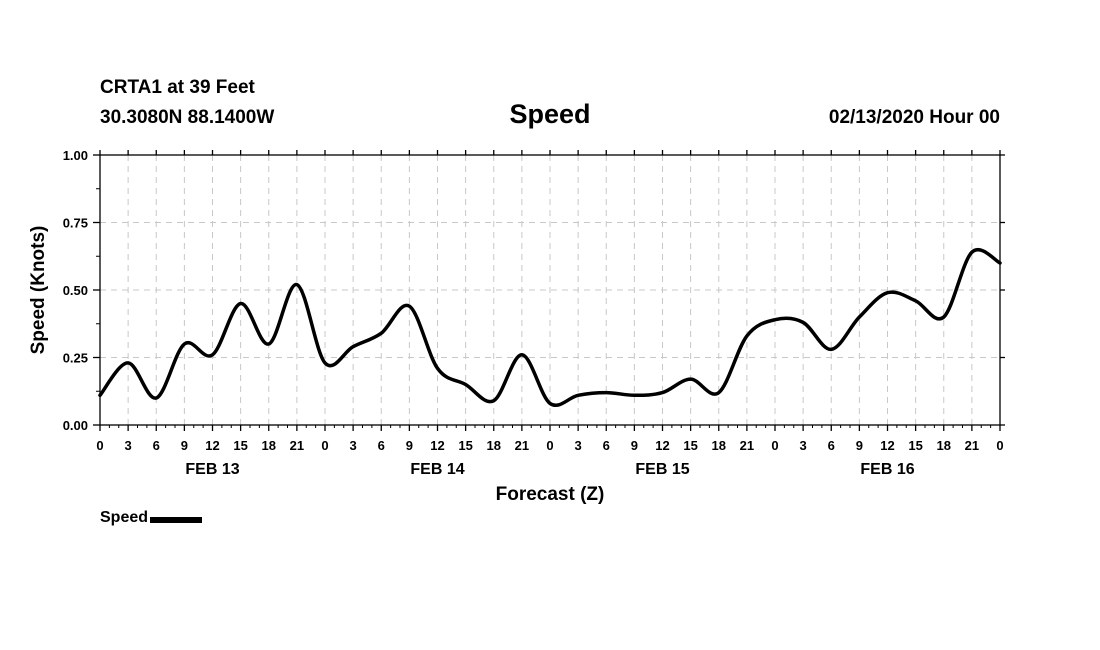 This screenshot has width=1100, height=650. I want to click on date-label: FEB 14, so click(437, 469).